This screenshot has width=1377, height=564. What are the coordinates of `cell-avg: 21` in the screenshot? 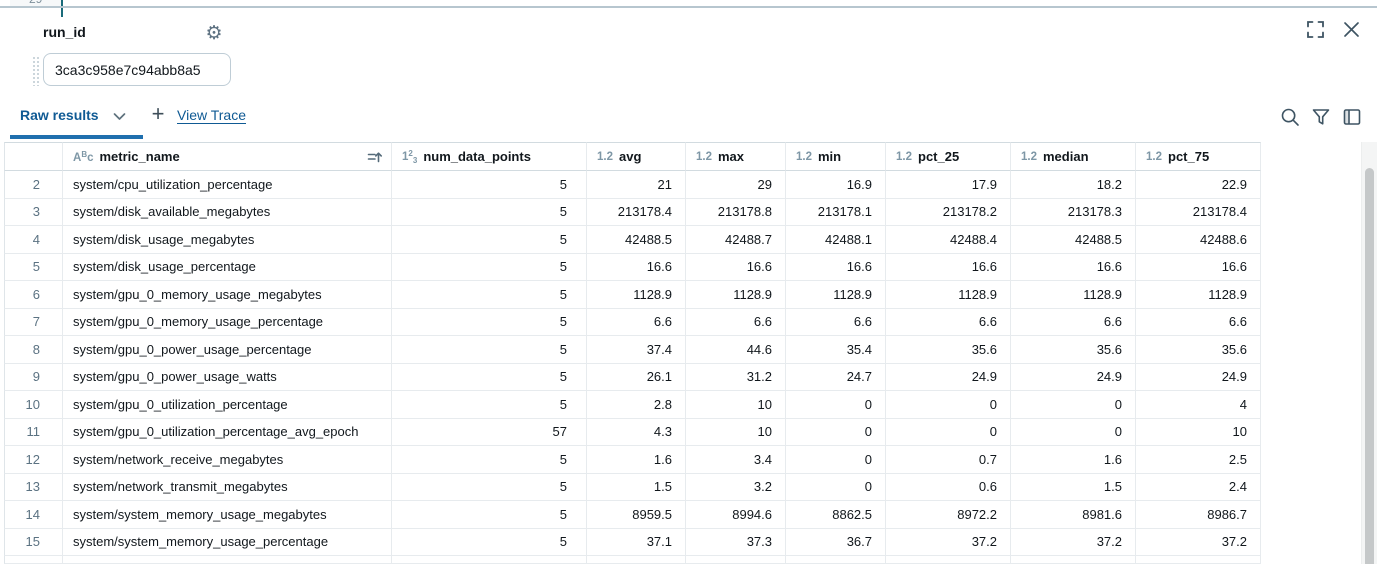 It's located at (636, 185).